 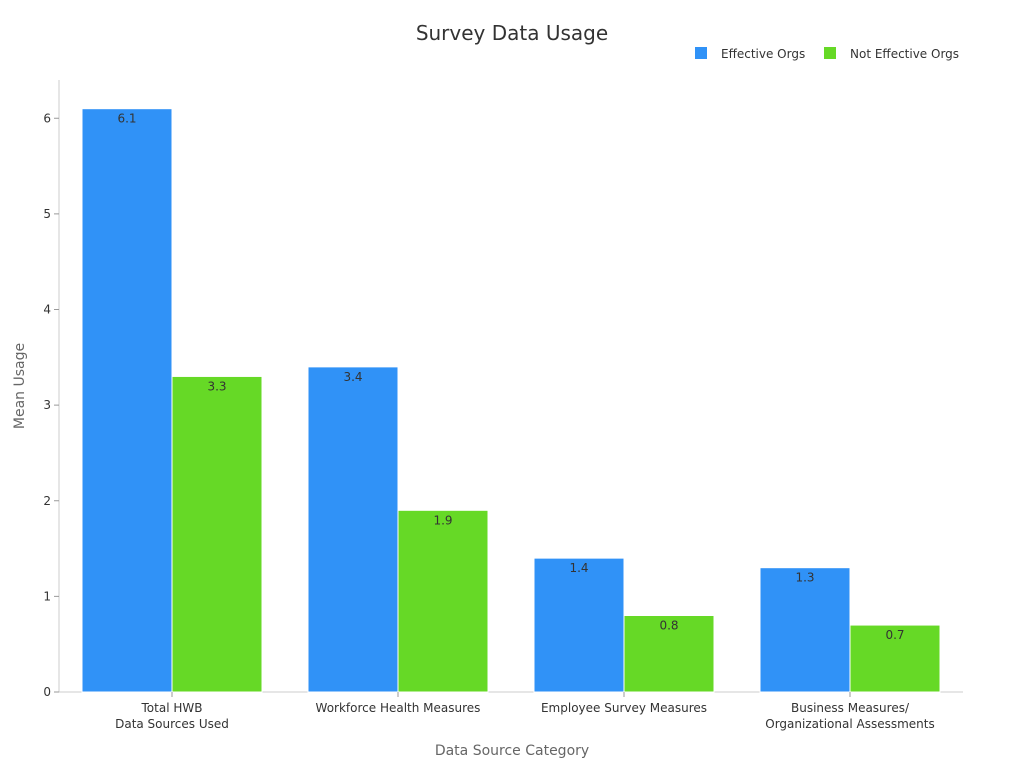 I want to click on x-tick-label: Total HWB, so click(x=172, y=708).